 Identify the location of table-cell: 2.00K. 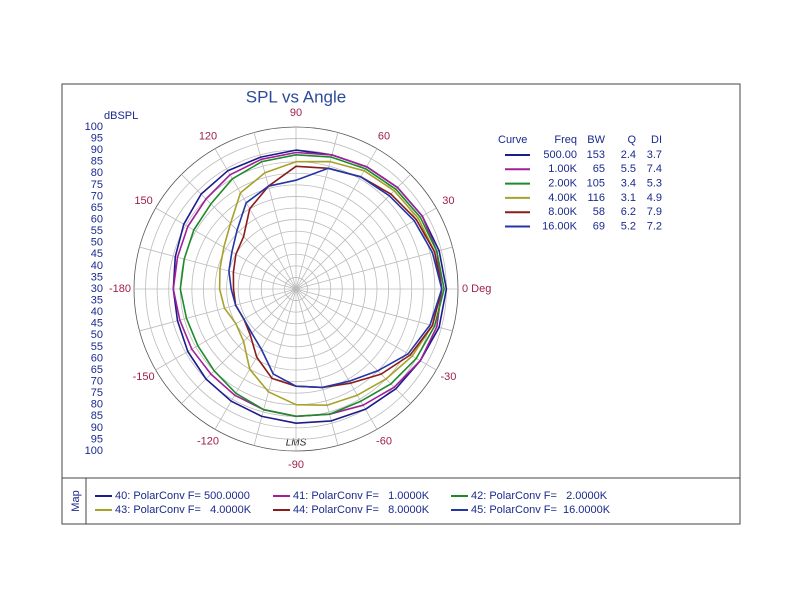
(562, 184).